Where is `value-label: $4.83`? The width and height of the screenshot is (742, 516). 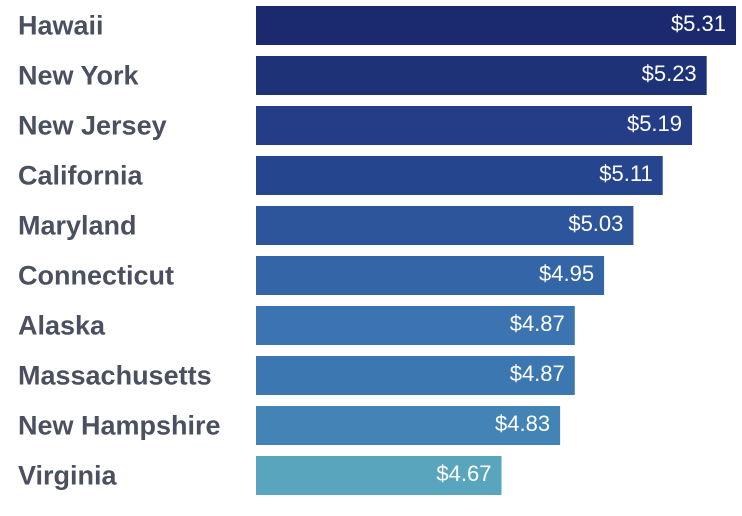
value-label: $4.83 is located at coordinates (522, 423).